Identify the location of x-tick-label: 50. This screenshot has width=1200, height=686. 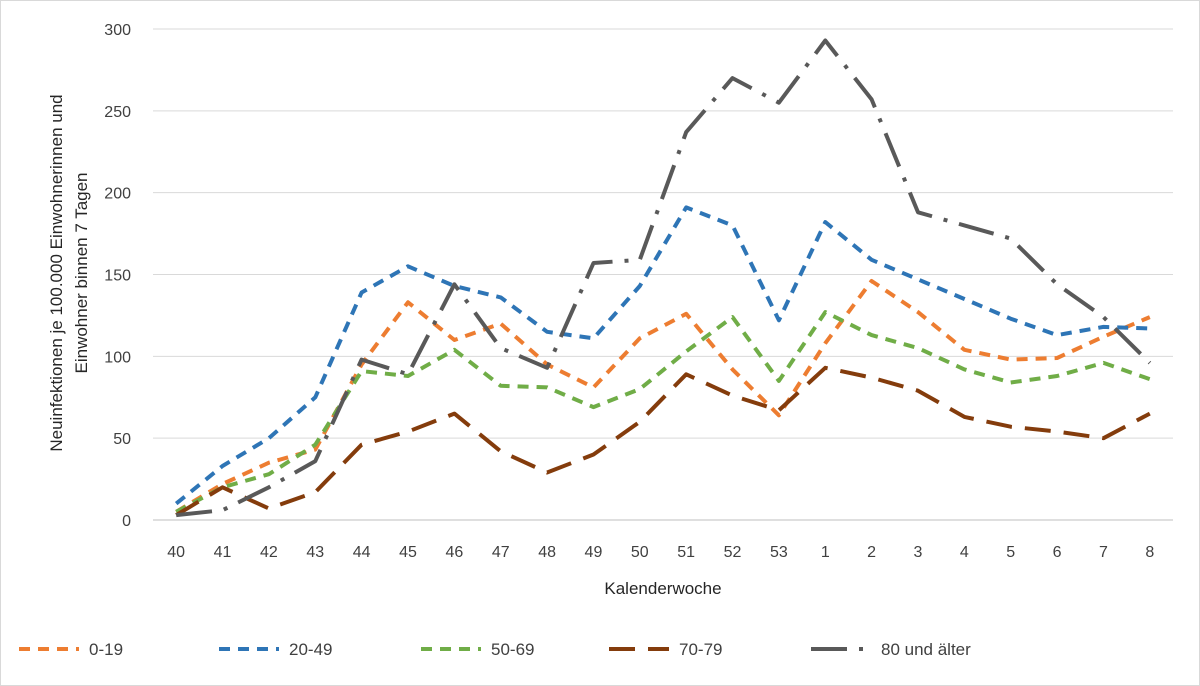
(640, 552).